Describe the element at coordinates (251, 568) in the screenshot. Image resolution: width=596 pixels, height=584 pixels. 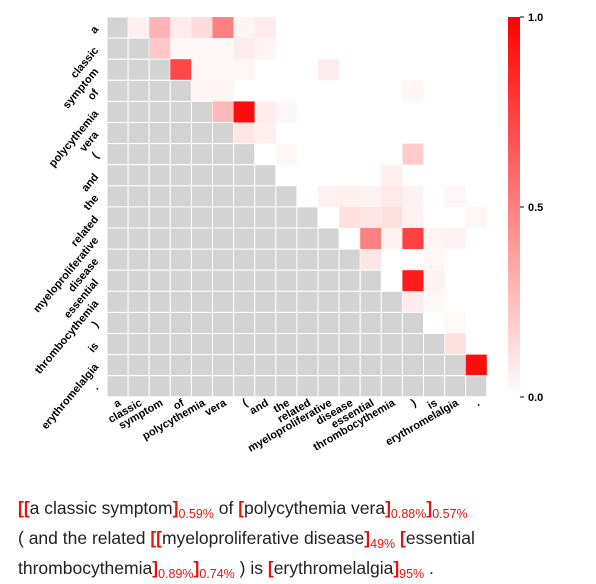
I see `caption-text: ) is` at that location.